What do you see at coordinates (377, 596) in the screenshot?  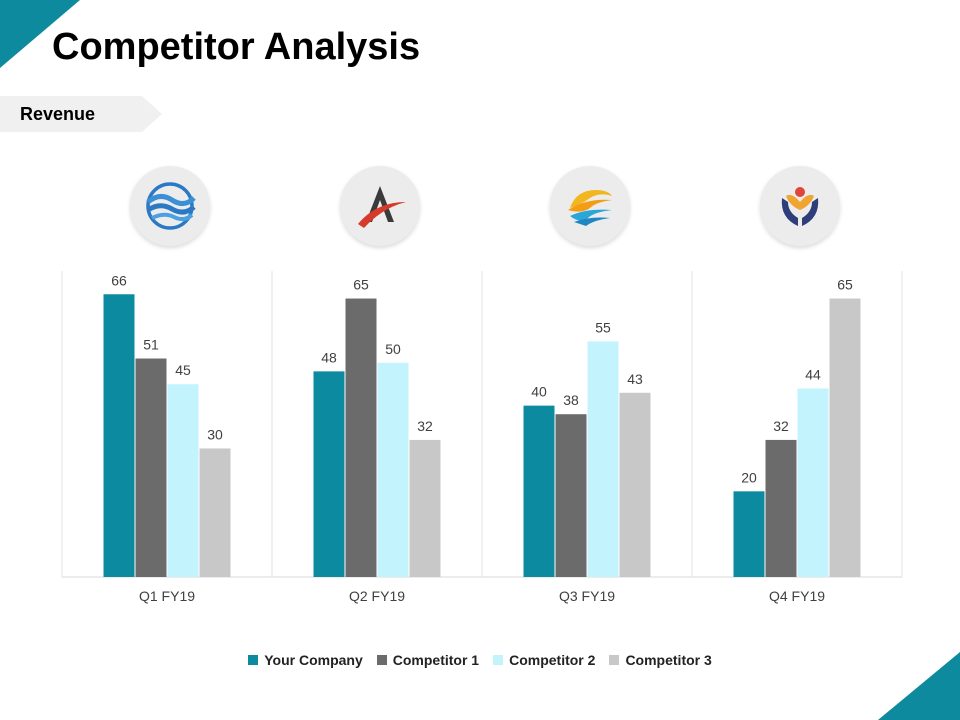 I see `x-tick-label: Q2 FY19` at bounding box center [377, 596].